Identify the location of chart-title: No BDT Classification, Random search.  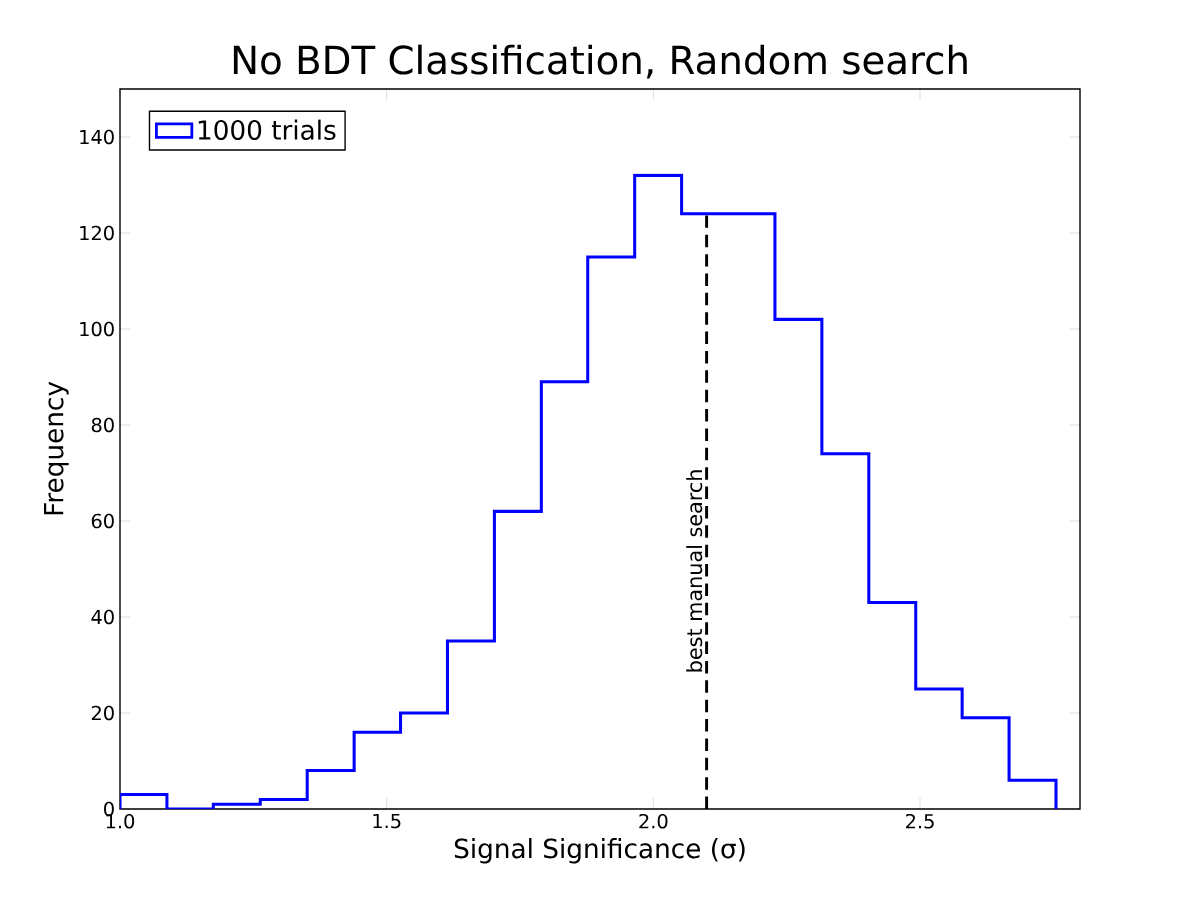
(600, 61).